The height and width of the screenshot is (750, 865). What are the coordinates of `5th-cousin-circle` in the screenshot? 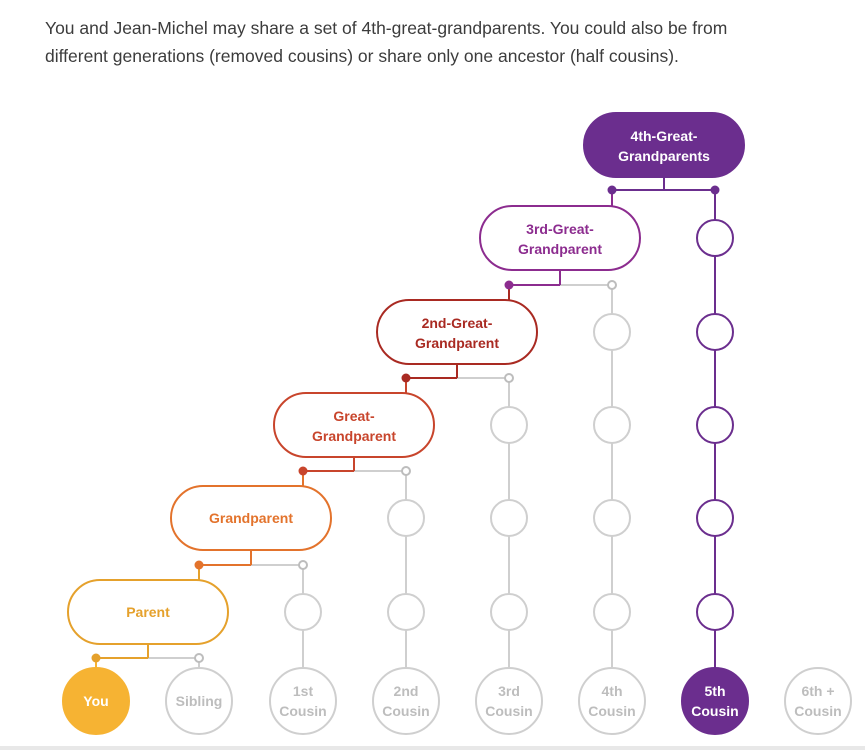 It's located at (715, 701).